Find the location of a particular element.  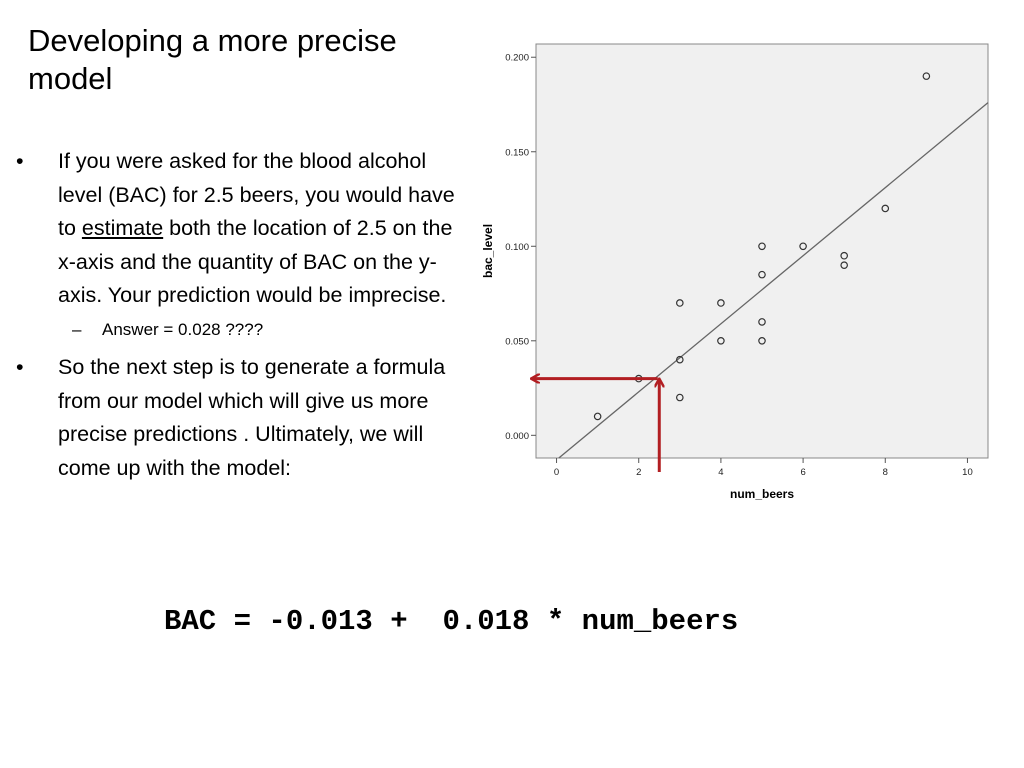

x-axis: 0 2 4 6 8 10 is located at coordinates (763, 468).